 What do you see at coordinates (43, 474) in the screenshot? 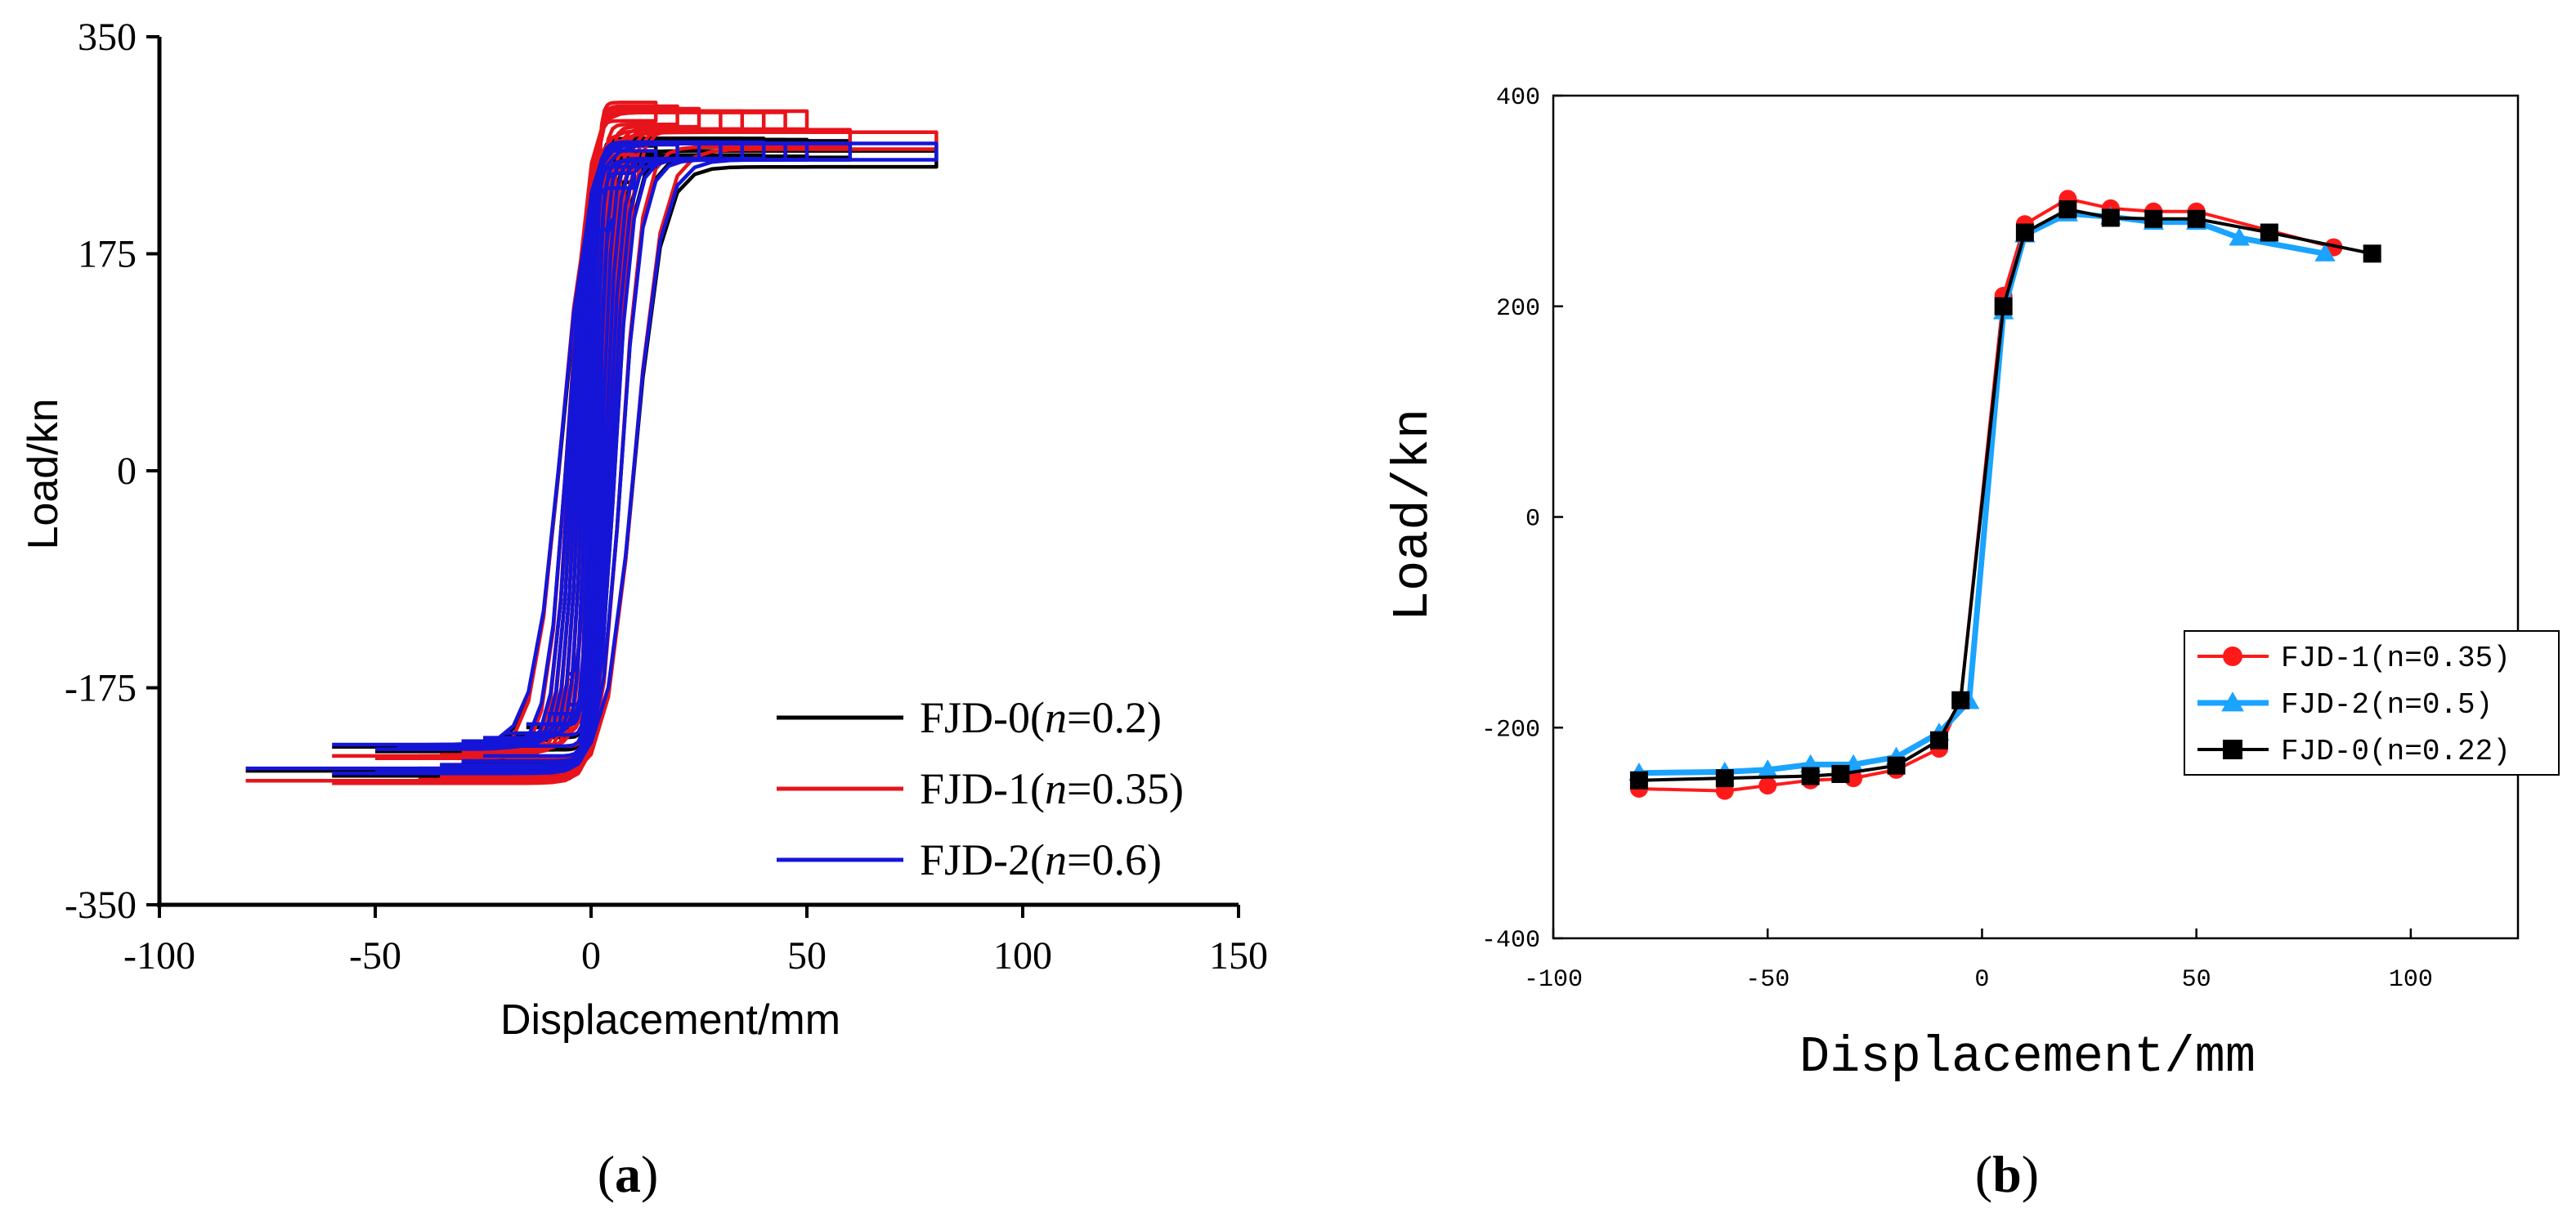
I see `panel-a-y-axis-title: Load/kn` at bounding box center [43, 474].